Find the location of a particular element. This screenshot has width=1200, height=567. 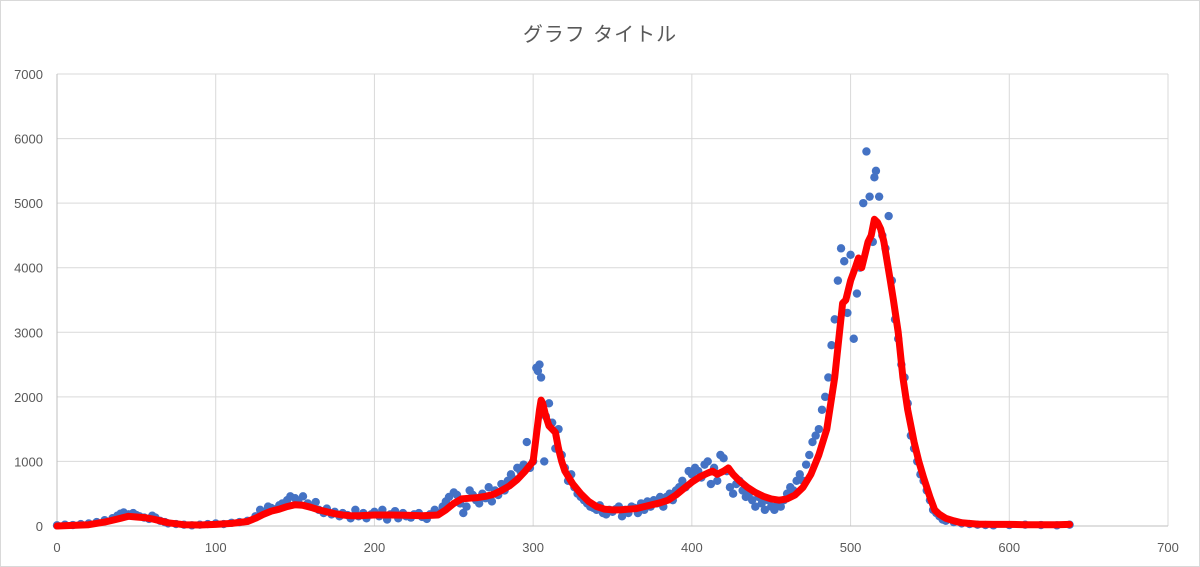

x-tick-label: 200 is located at coordinates (375, 547).